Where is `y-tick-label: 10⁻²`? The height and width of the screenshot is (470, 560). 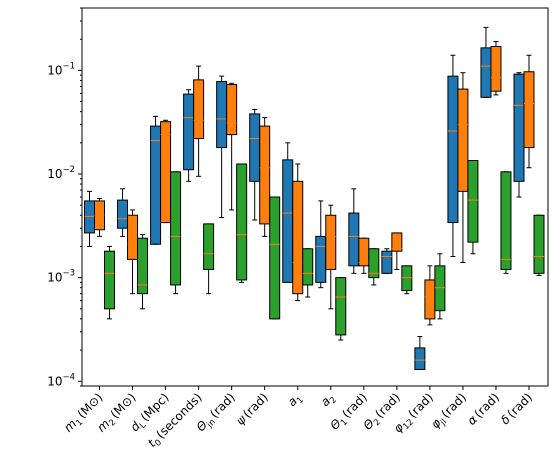
y-tick-label: 10⁻² is located at coordinates (61, 173).